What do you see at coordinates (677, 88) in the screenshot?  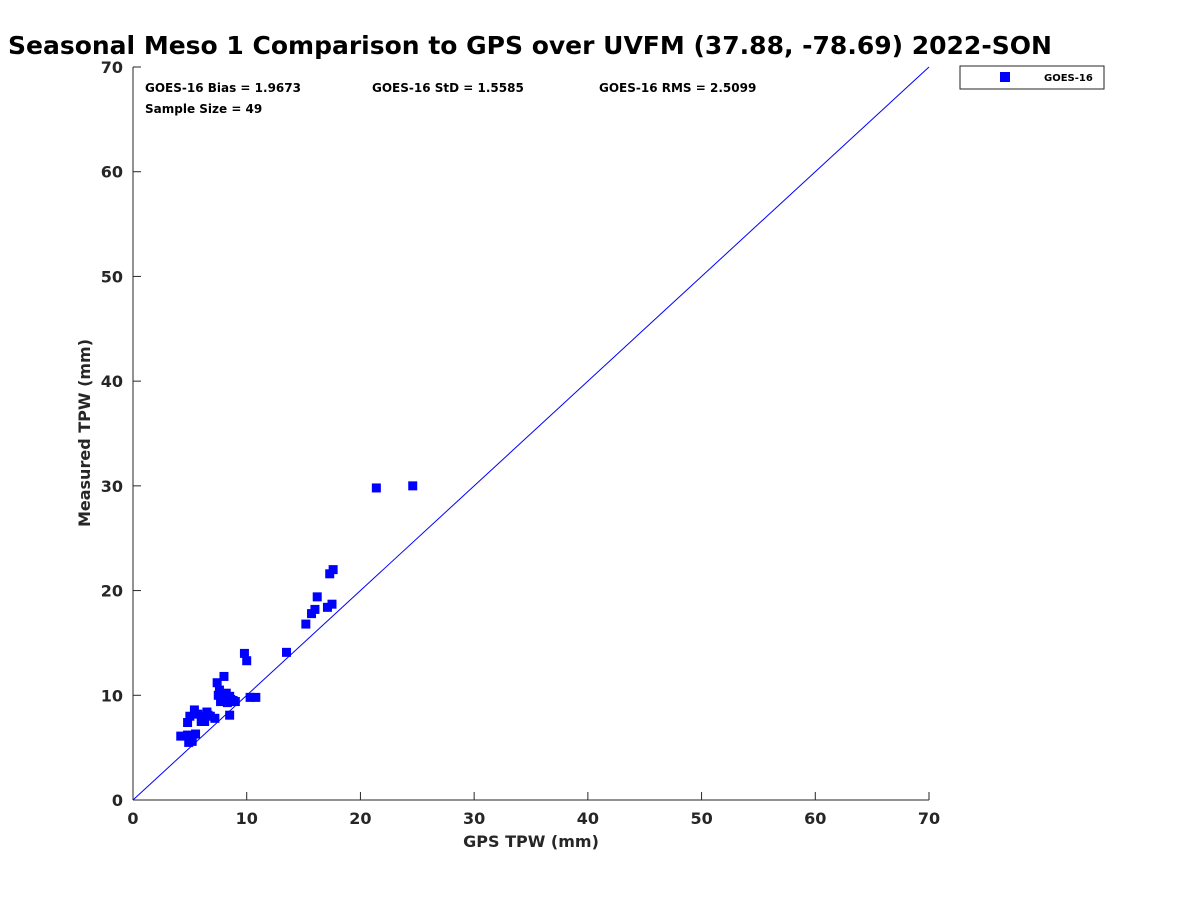 I see `rms-stat: GOES-16 RMS = 2.5099` at bounding box center [677, 88].